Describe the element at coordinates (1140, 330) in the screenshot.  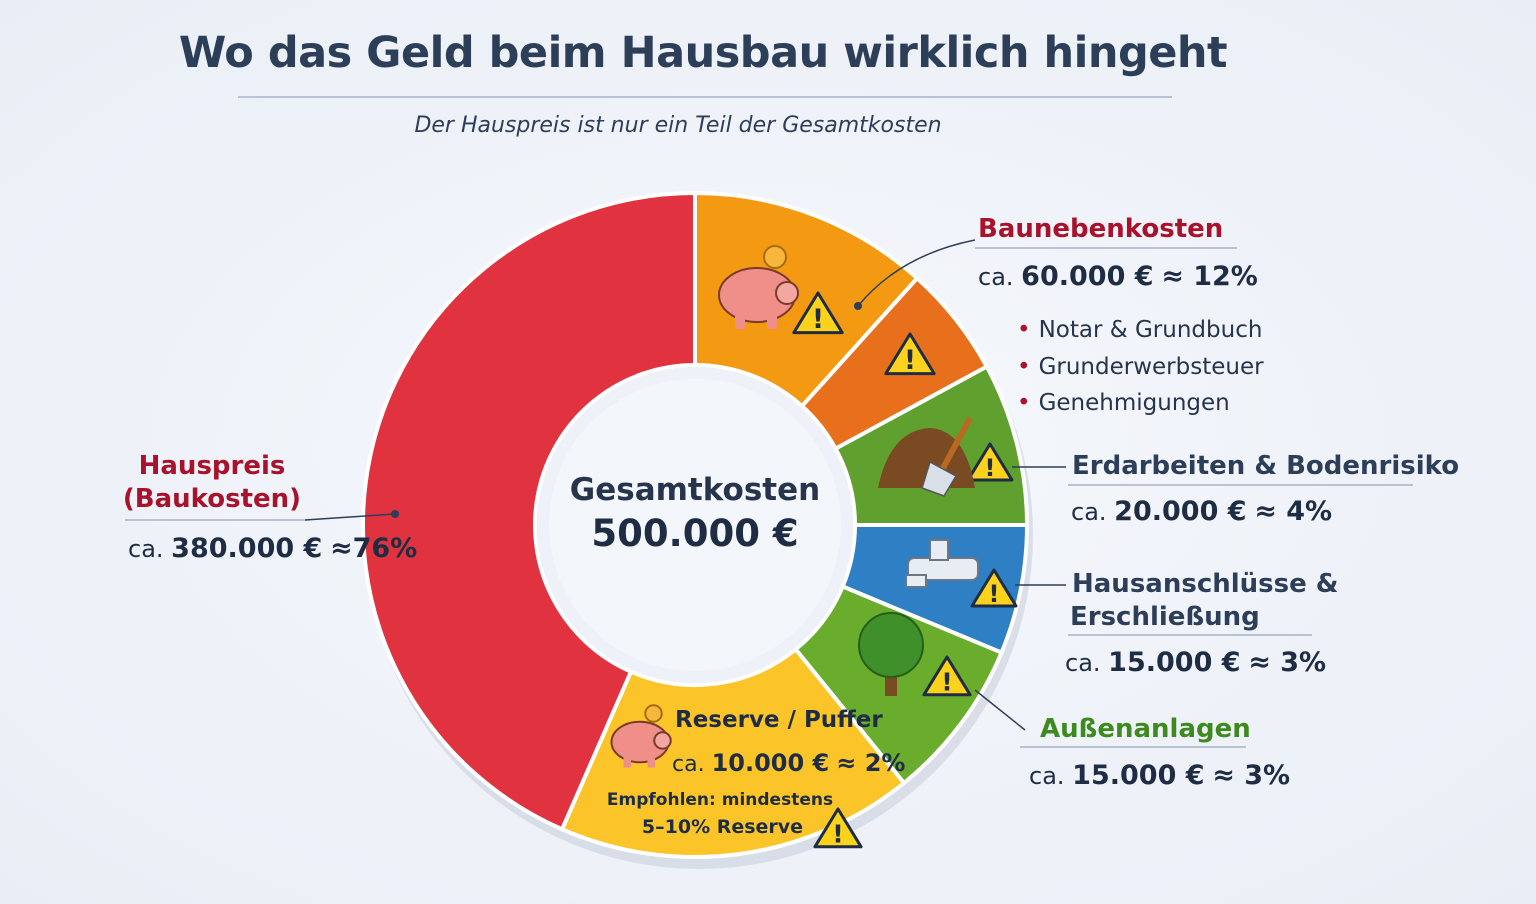
I see `bullet-item: • Notar & Grundbuch` at that location.